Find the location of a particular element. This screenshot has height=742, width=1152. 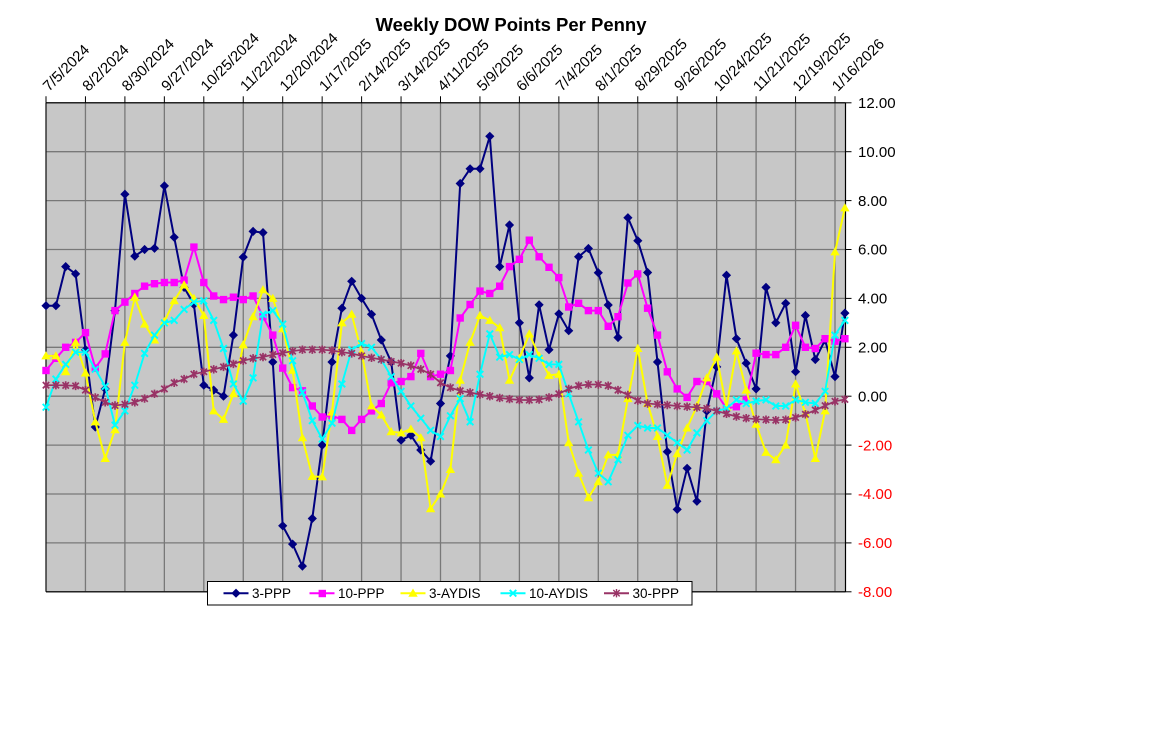

svg-text: 2.00 is located at coordinates (872, 348).